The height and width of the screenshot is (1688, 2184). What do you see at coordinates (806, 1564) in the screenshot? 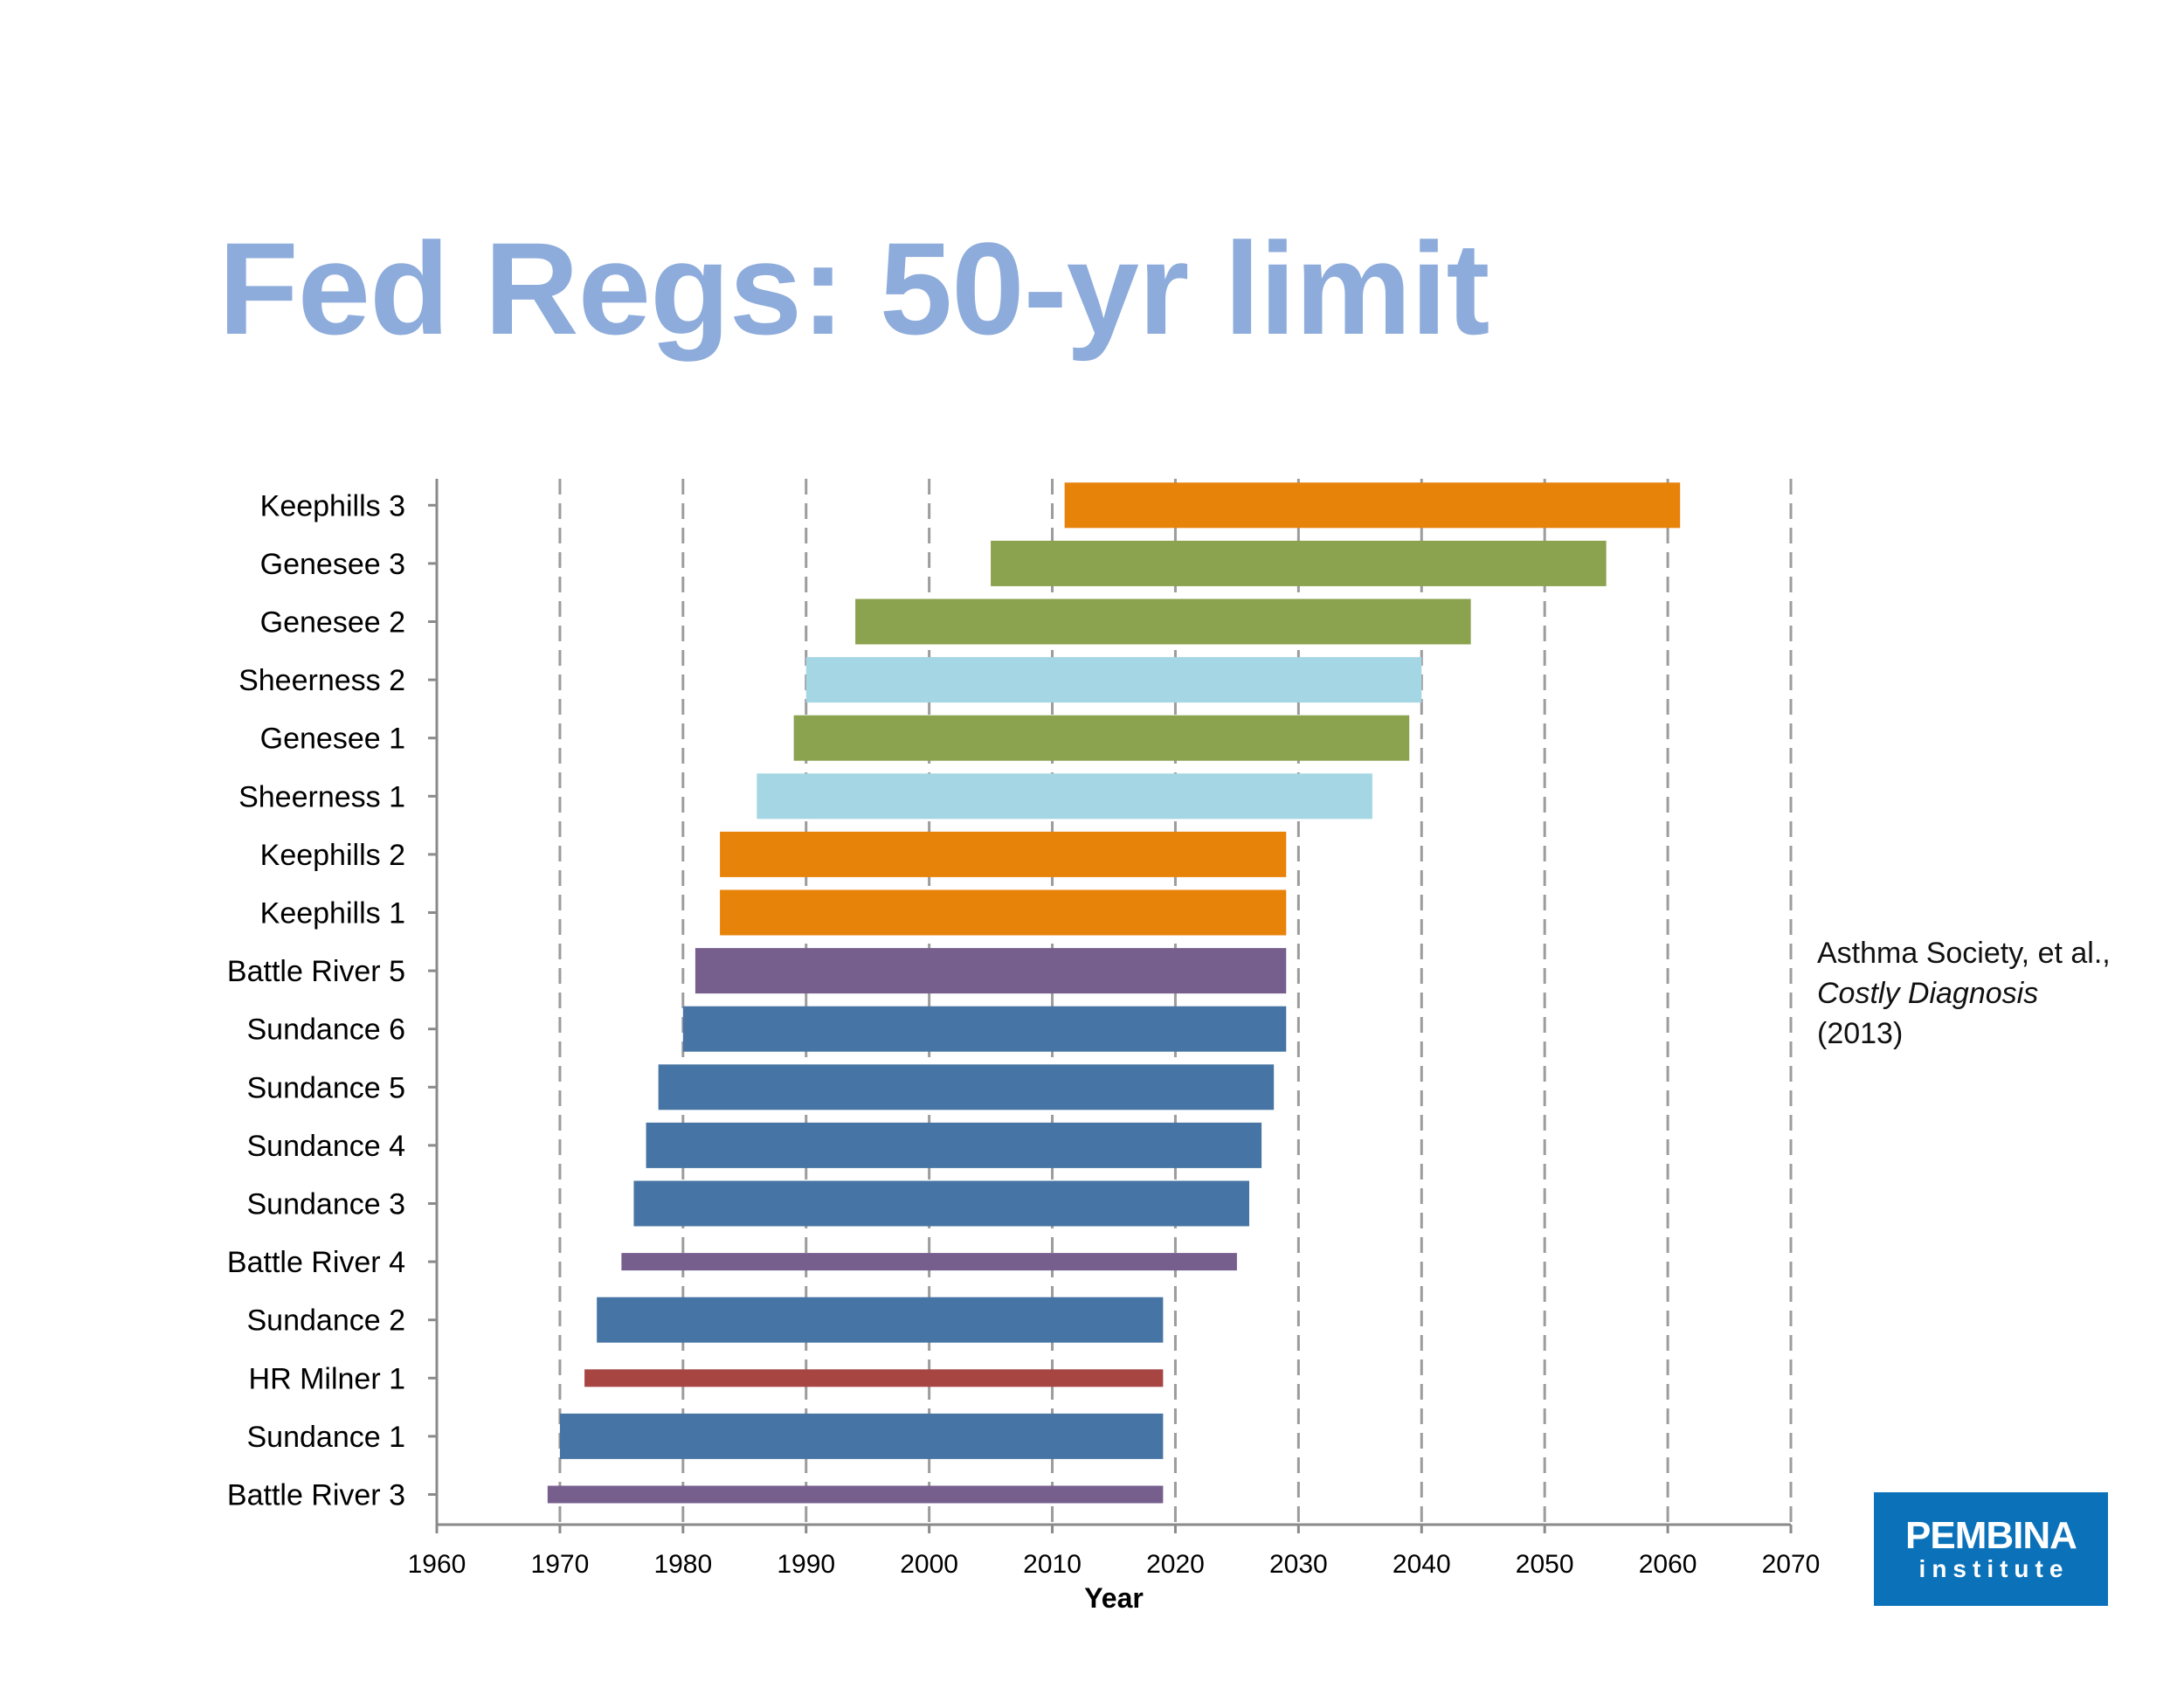
I see `x-tick-label: 1990` at bounding box center [806, 1564].